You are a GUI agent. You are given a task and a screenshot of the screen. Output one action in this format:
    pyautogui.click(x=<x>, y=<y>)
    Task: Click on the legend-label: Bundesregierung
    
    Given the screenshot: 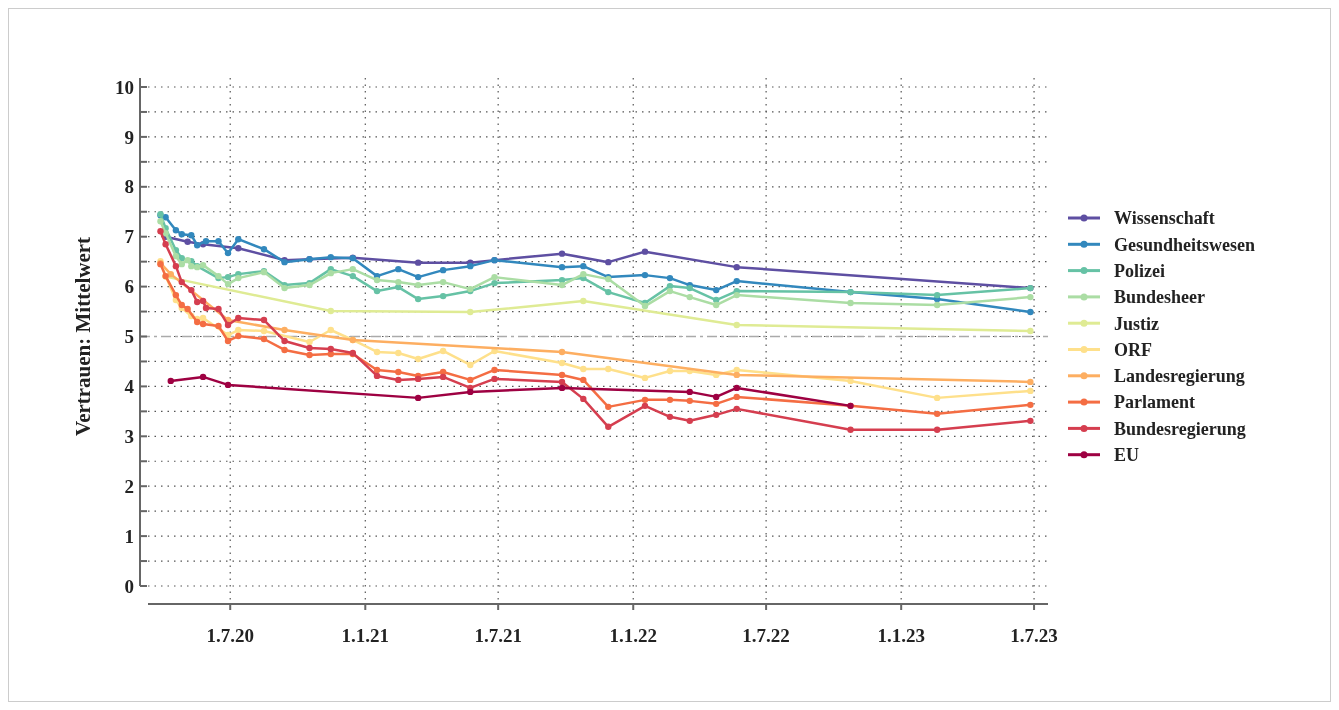 What is the action you would take?
    pyautogui.click(x=1180, y=428)
    